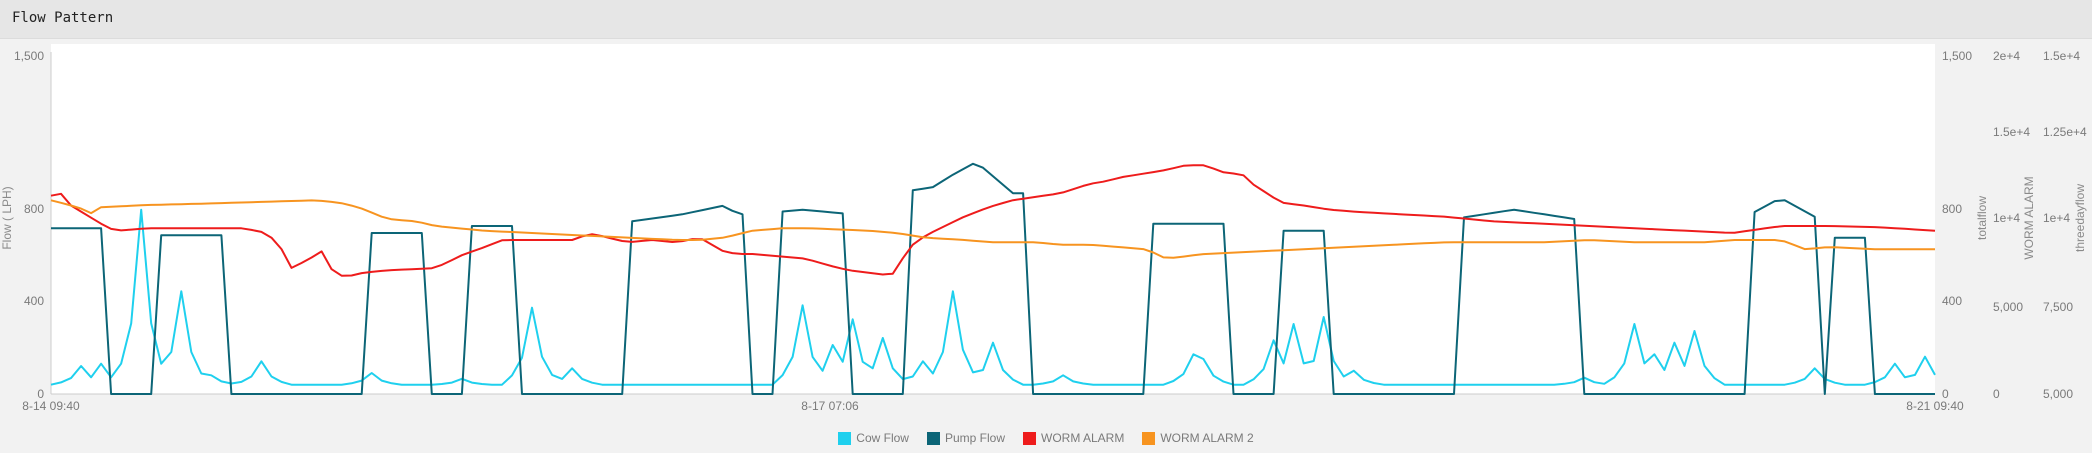  I want to click on right2-tick-5000: 5,000, so click(2008, 307).